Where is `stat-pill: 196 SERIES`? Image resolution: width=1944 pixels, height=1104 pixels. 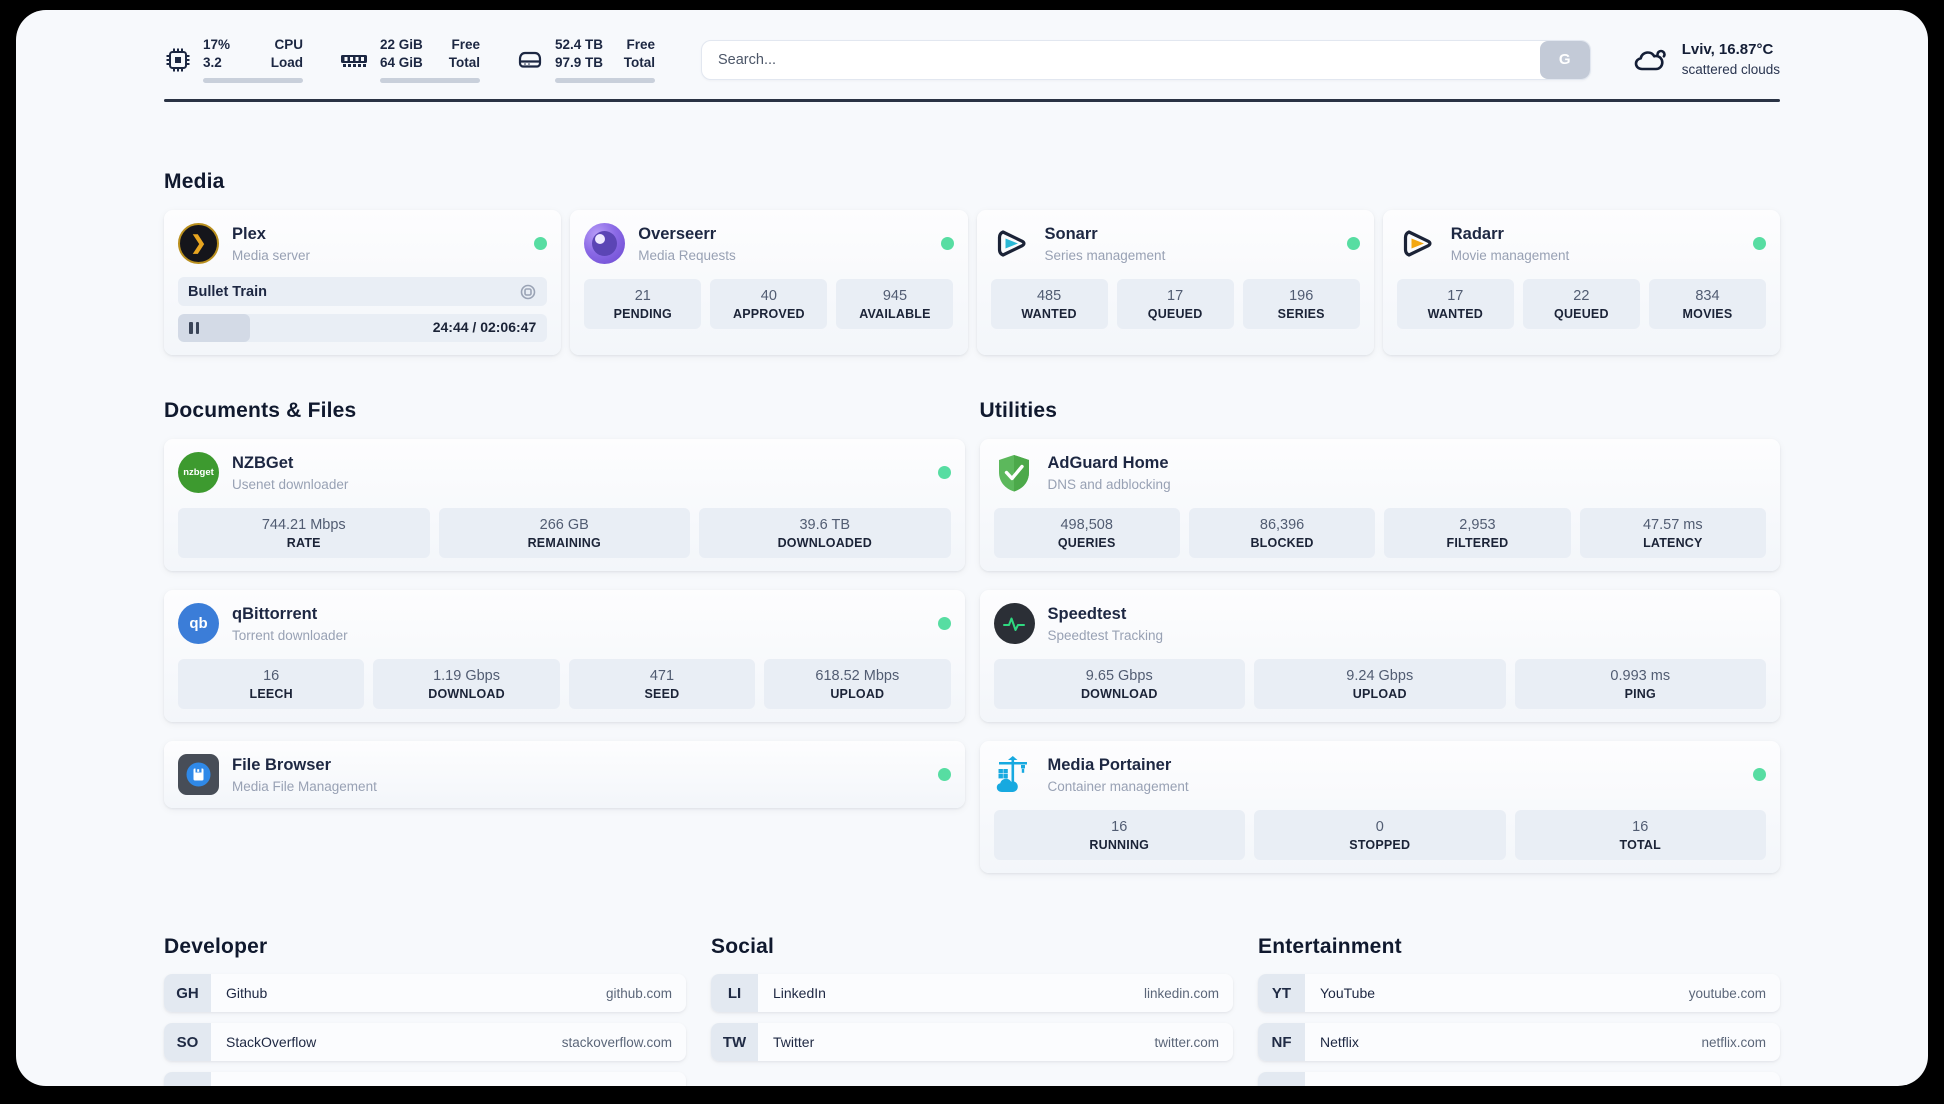
stat-pill: 196 SERIES is located at coordinates (1301, 304).